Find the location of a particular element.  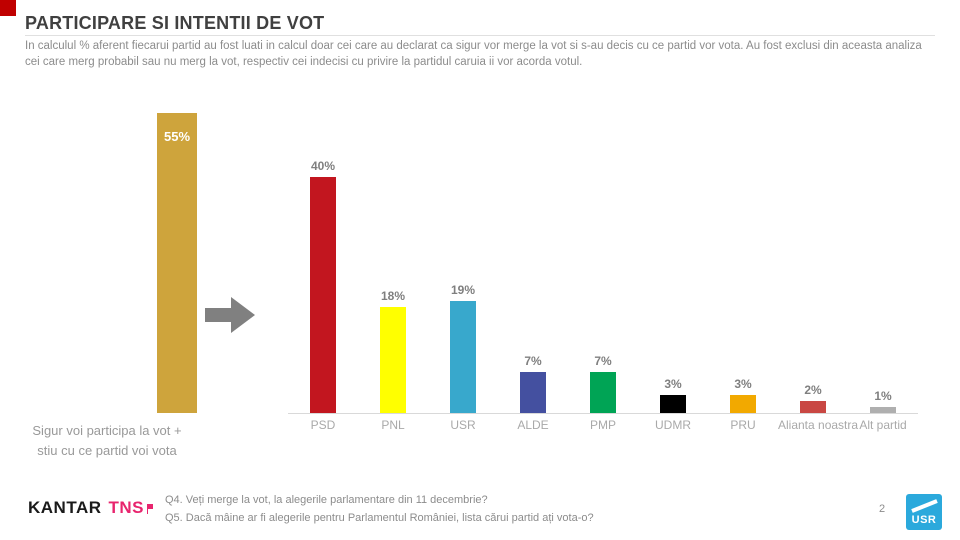

category-label: Alt partid is located at coordinates (883, 425).